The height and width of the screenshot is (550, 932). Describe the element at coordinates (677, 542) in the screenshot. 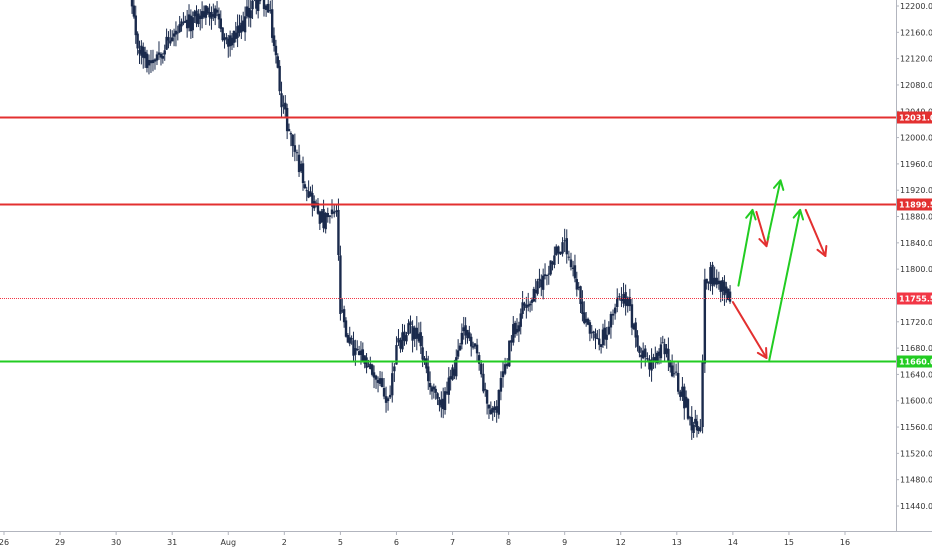

I see `x-tick-label: 13` at that location.